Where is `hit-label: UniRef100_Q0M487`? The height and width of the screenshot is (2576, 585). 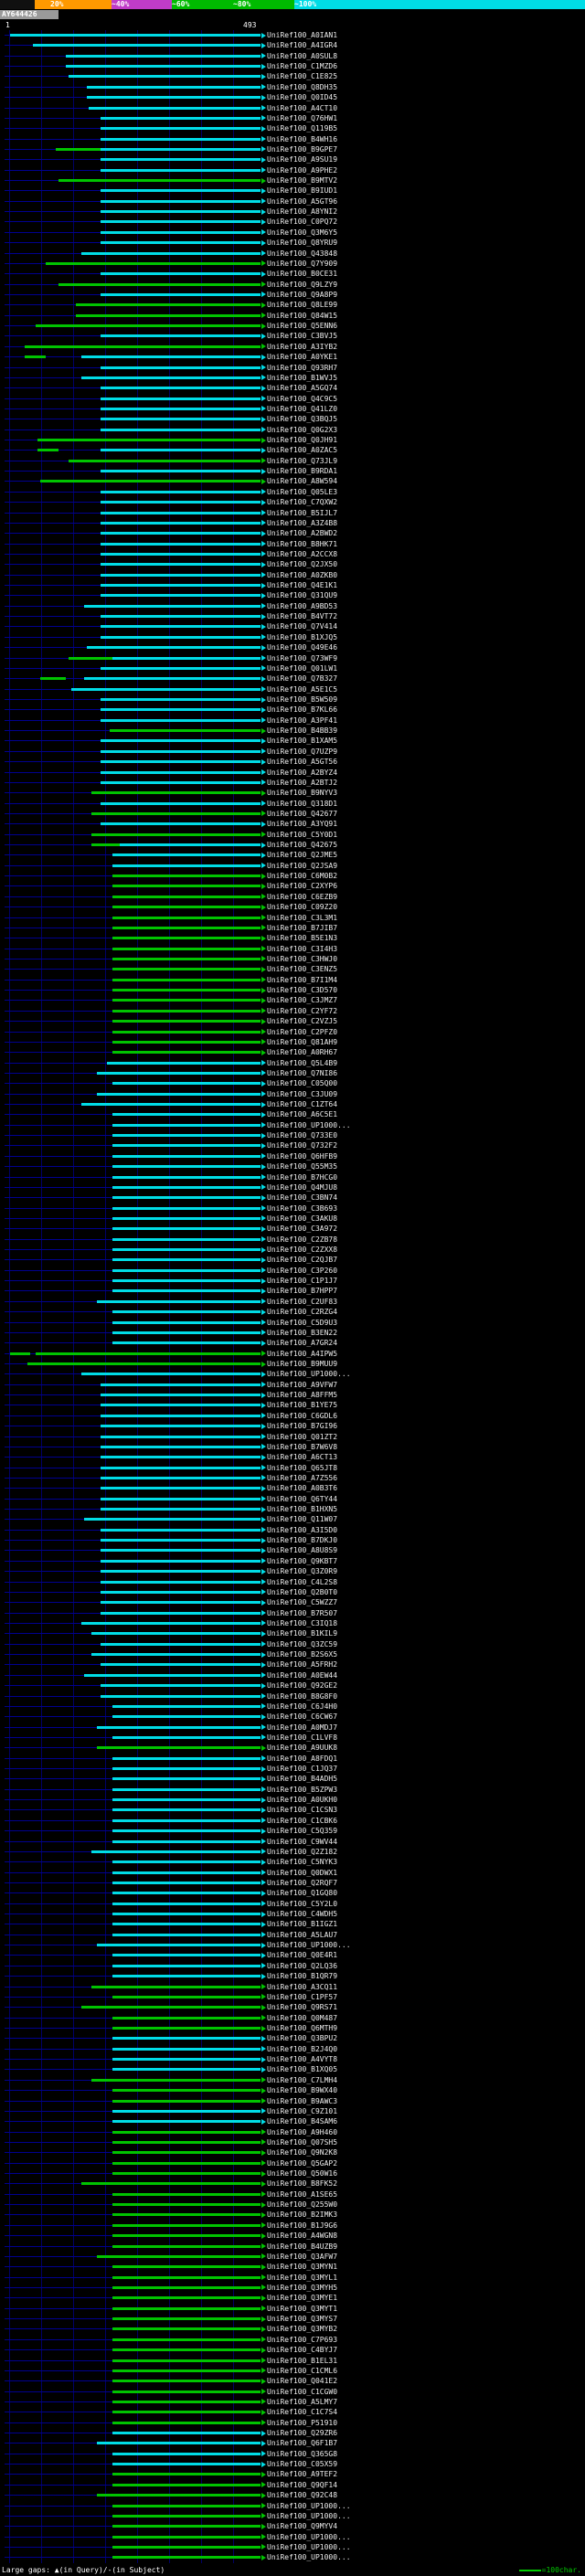 hit-label: UniRef100_Q0M487 is located at coordinates (302, 2017).